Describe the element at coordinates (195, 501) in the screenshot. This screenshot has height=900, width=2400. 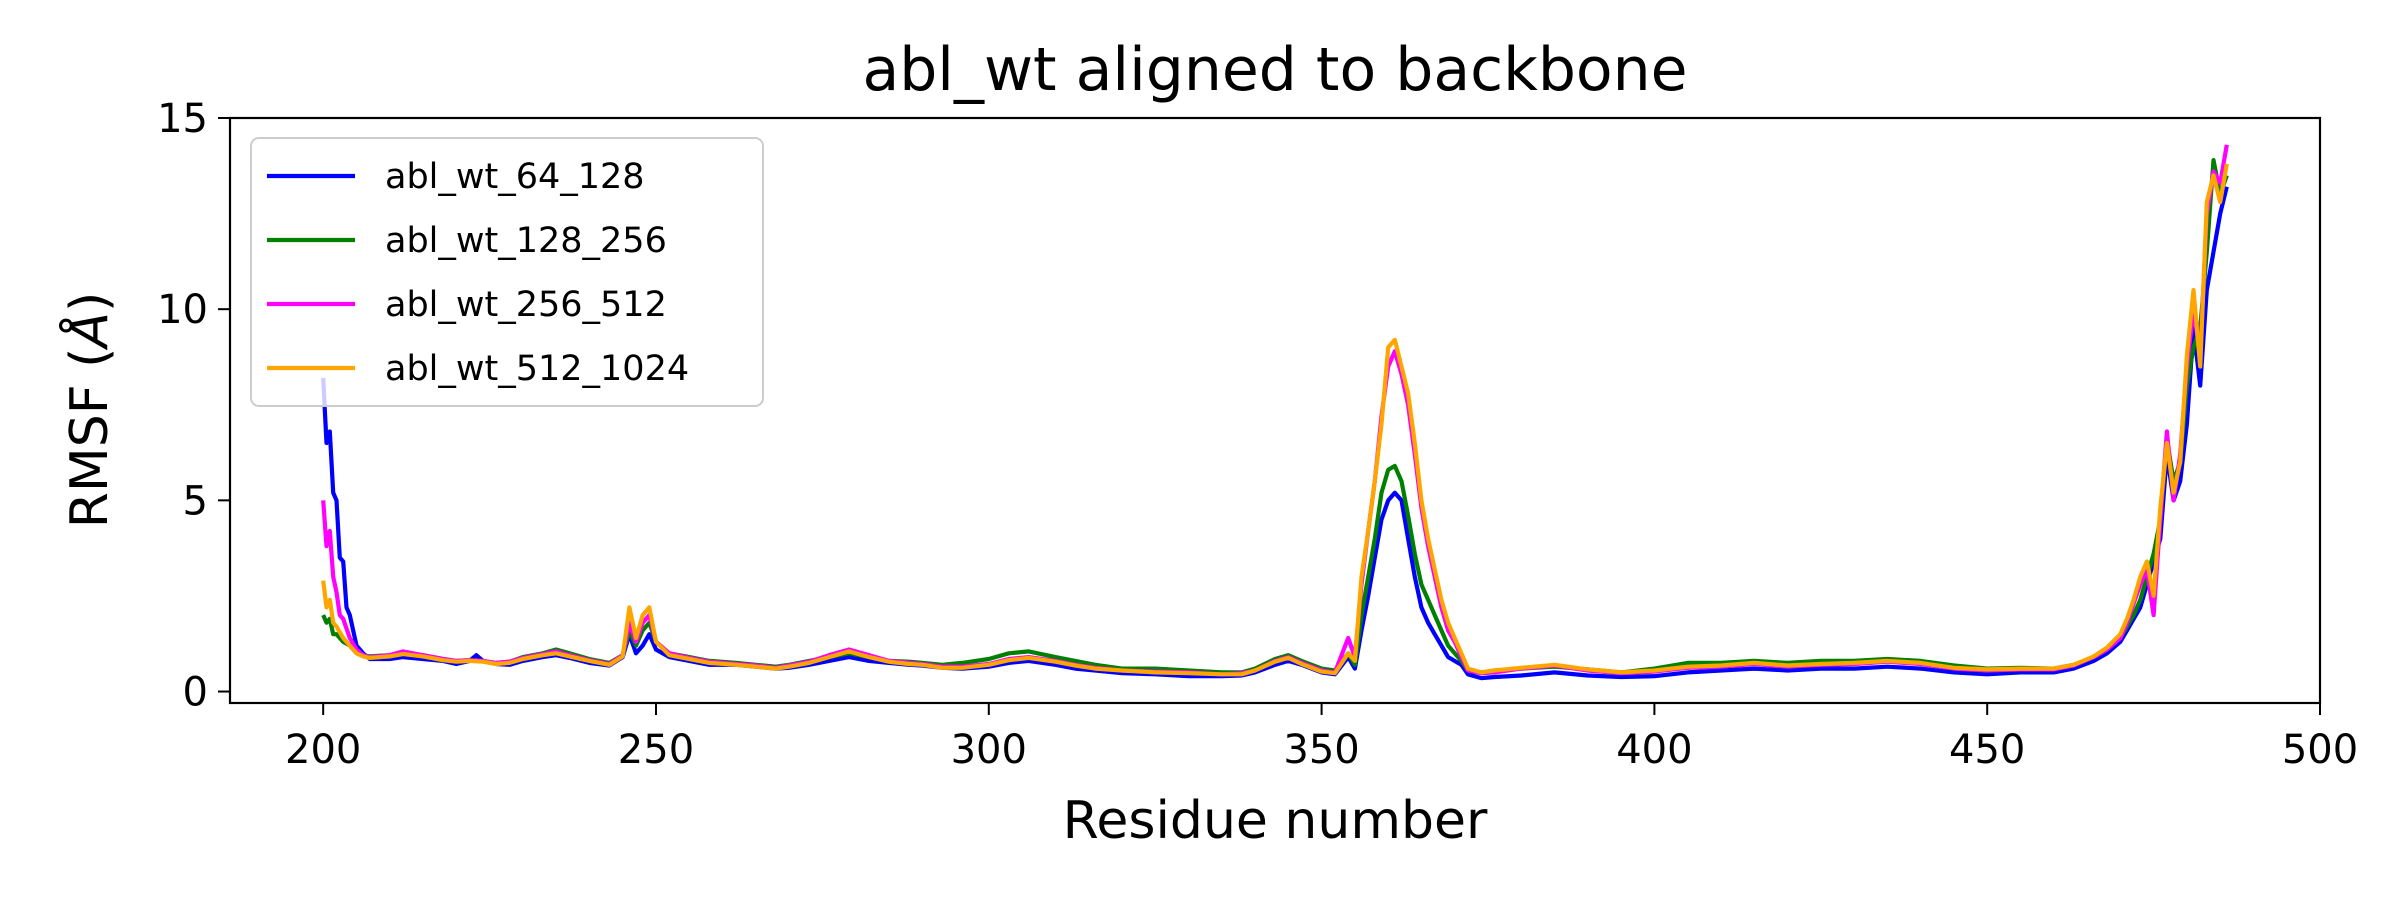
I see `y-tick-label: 5` at that location.